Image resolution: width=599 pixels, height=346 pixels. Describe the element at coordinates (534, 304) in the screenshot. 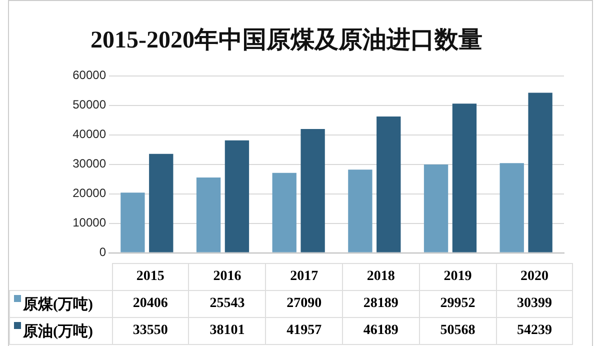

I see `data-label: 30399` at that location.